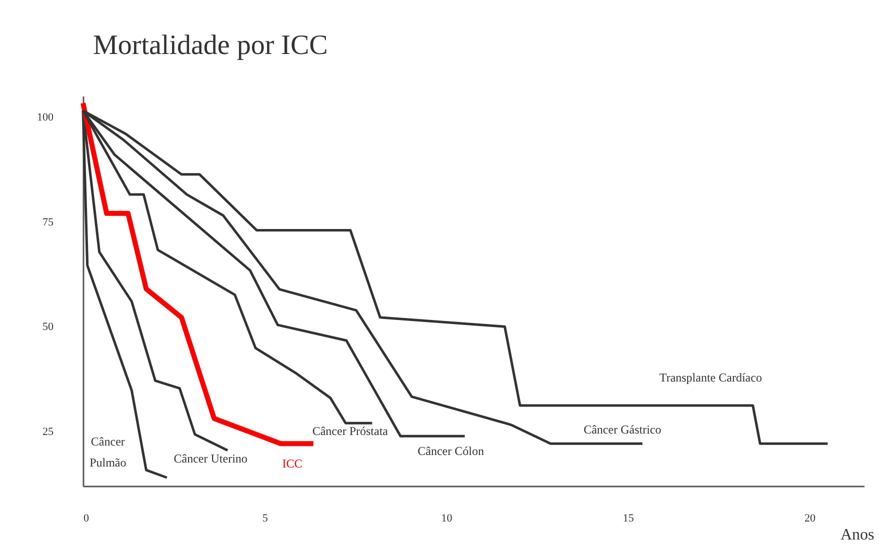  Describe the element at coordinates (48, 222) in the screenshot. I see `y-tick-label: 75` at that location.